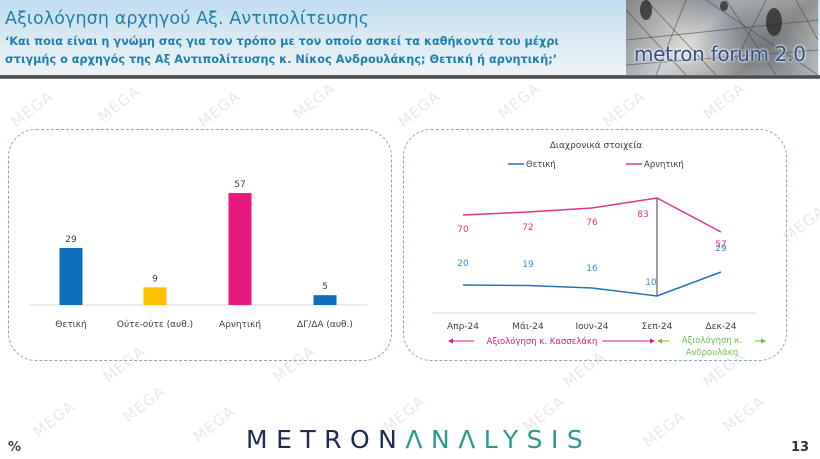  I want to click on bar-value-label: 29, so click(71, 240).